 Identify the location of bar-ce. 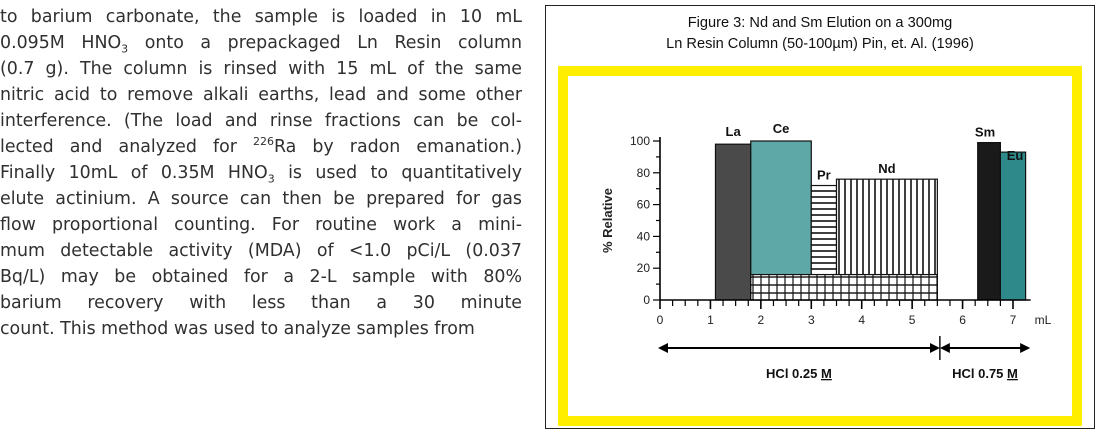
(781, 220).